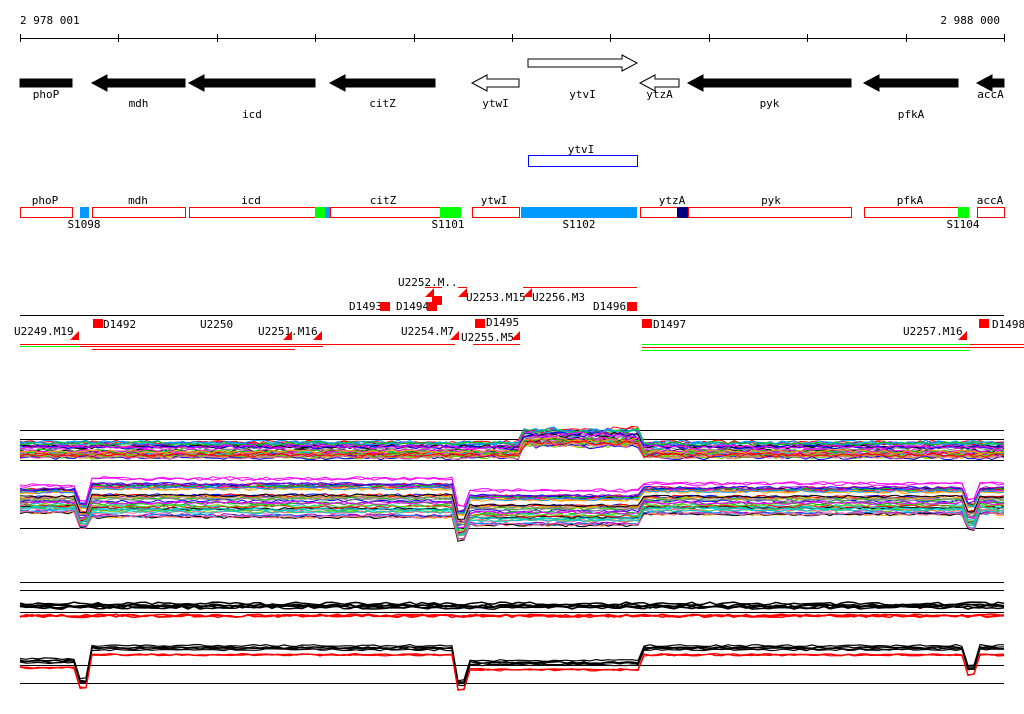 Image resolution: width=1024 pixels, height=714 pixels. I want to click on site-label: S1101, so click(447, 224).